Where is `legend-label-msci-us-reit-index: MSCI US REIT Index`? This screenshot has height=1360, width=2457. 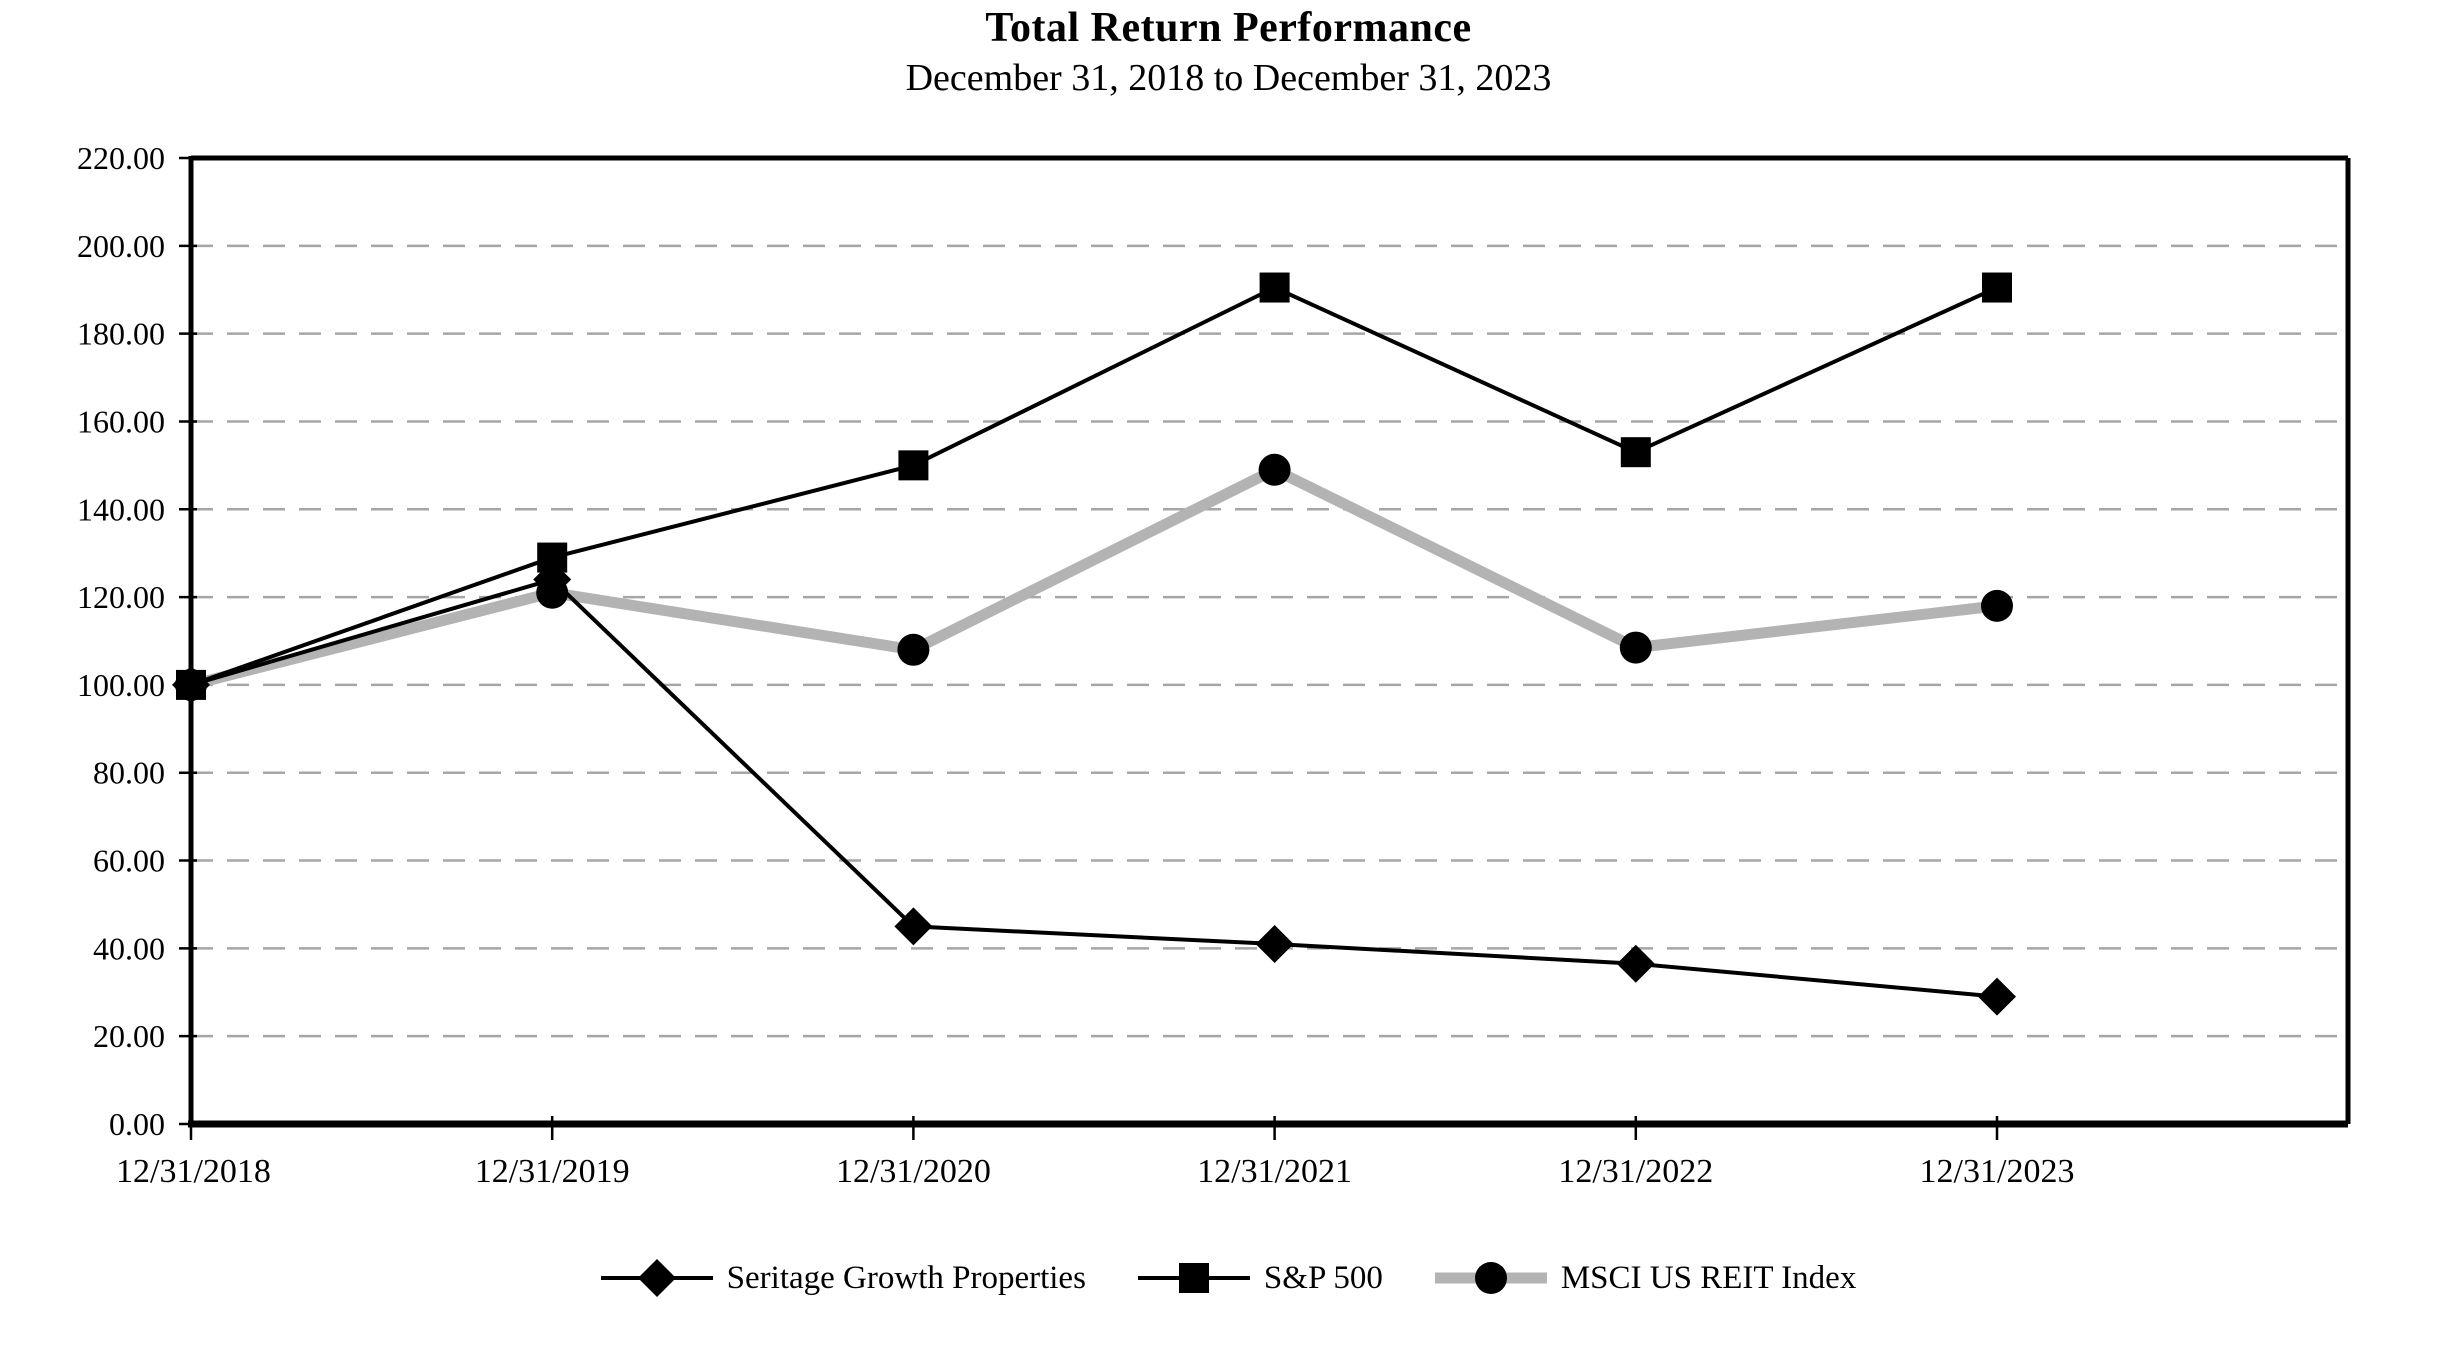
legend-label-msci-us-reit-index: MSCI US REIT Index is located at coordinates (1708, 1277).